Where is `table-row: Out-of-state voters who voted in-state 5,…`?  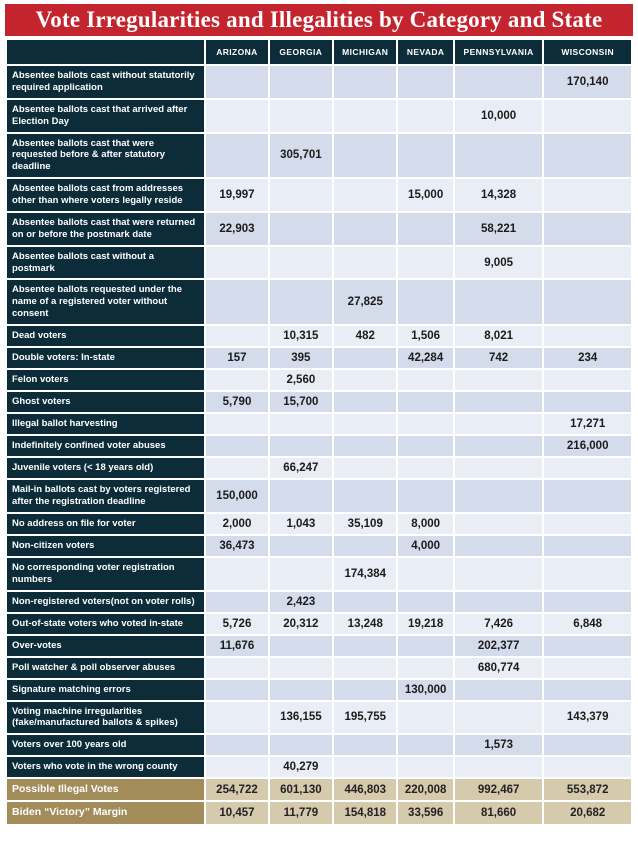 table-row: Out-of-state voters who voted in-state 5,… is located at coordinates (318, 623).